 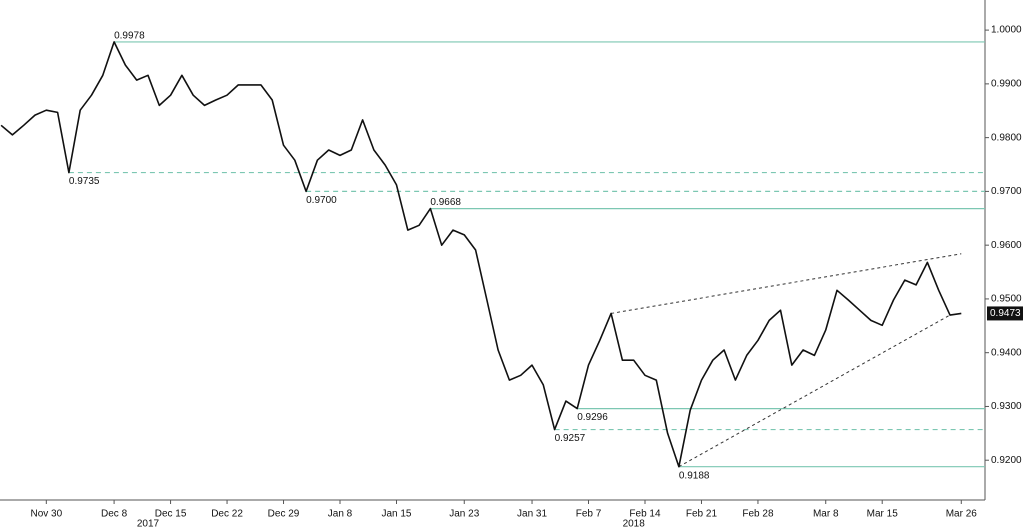 What do you see at coordinates (284, 514) in the screenshot?
I see `x-tick-label: Dec 29` at bounding box center [284, 514].